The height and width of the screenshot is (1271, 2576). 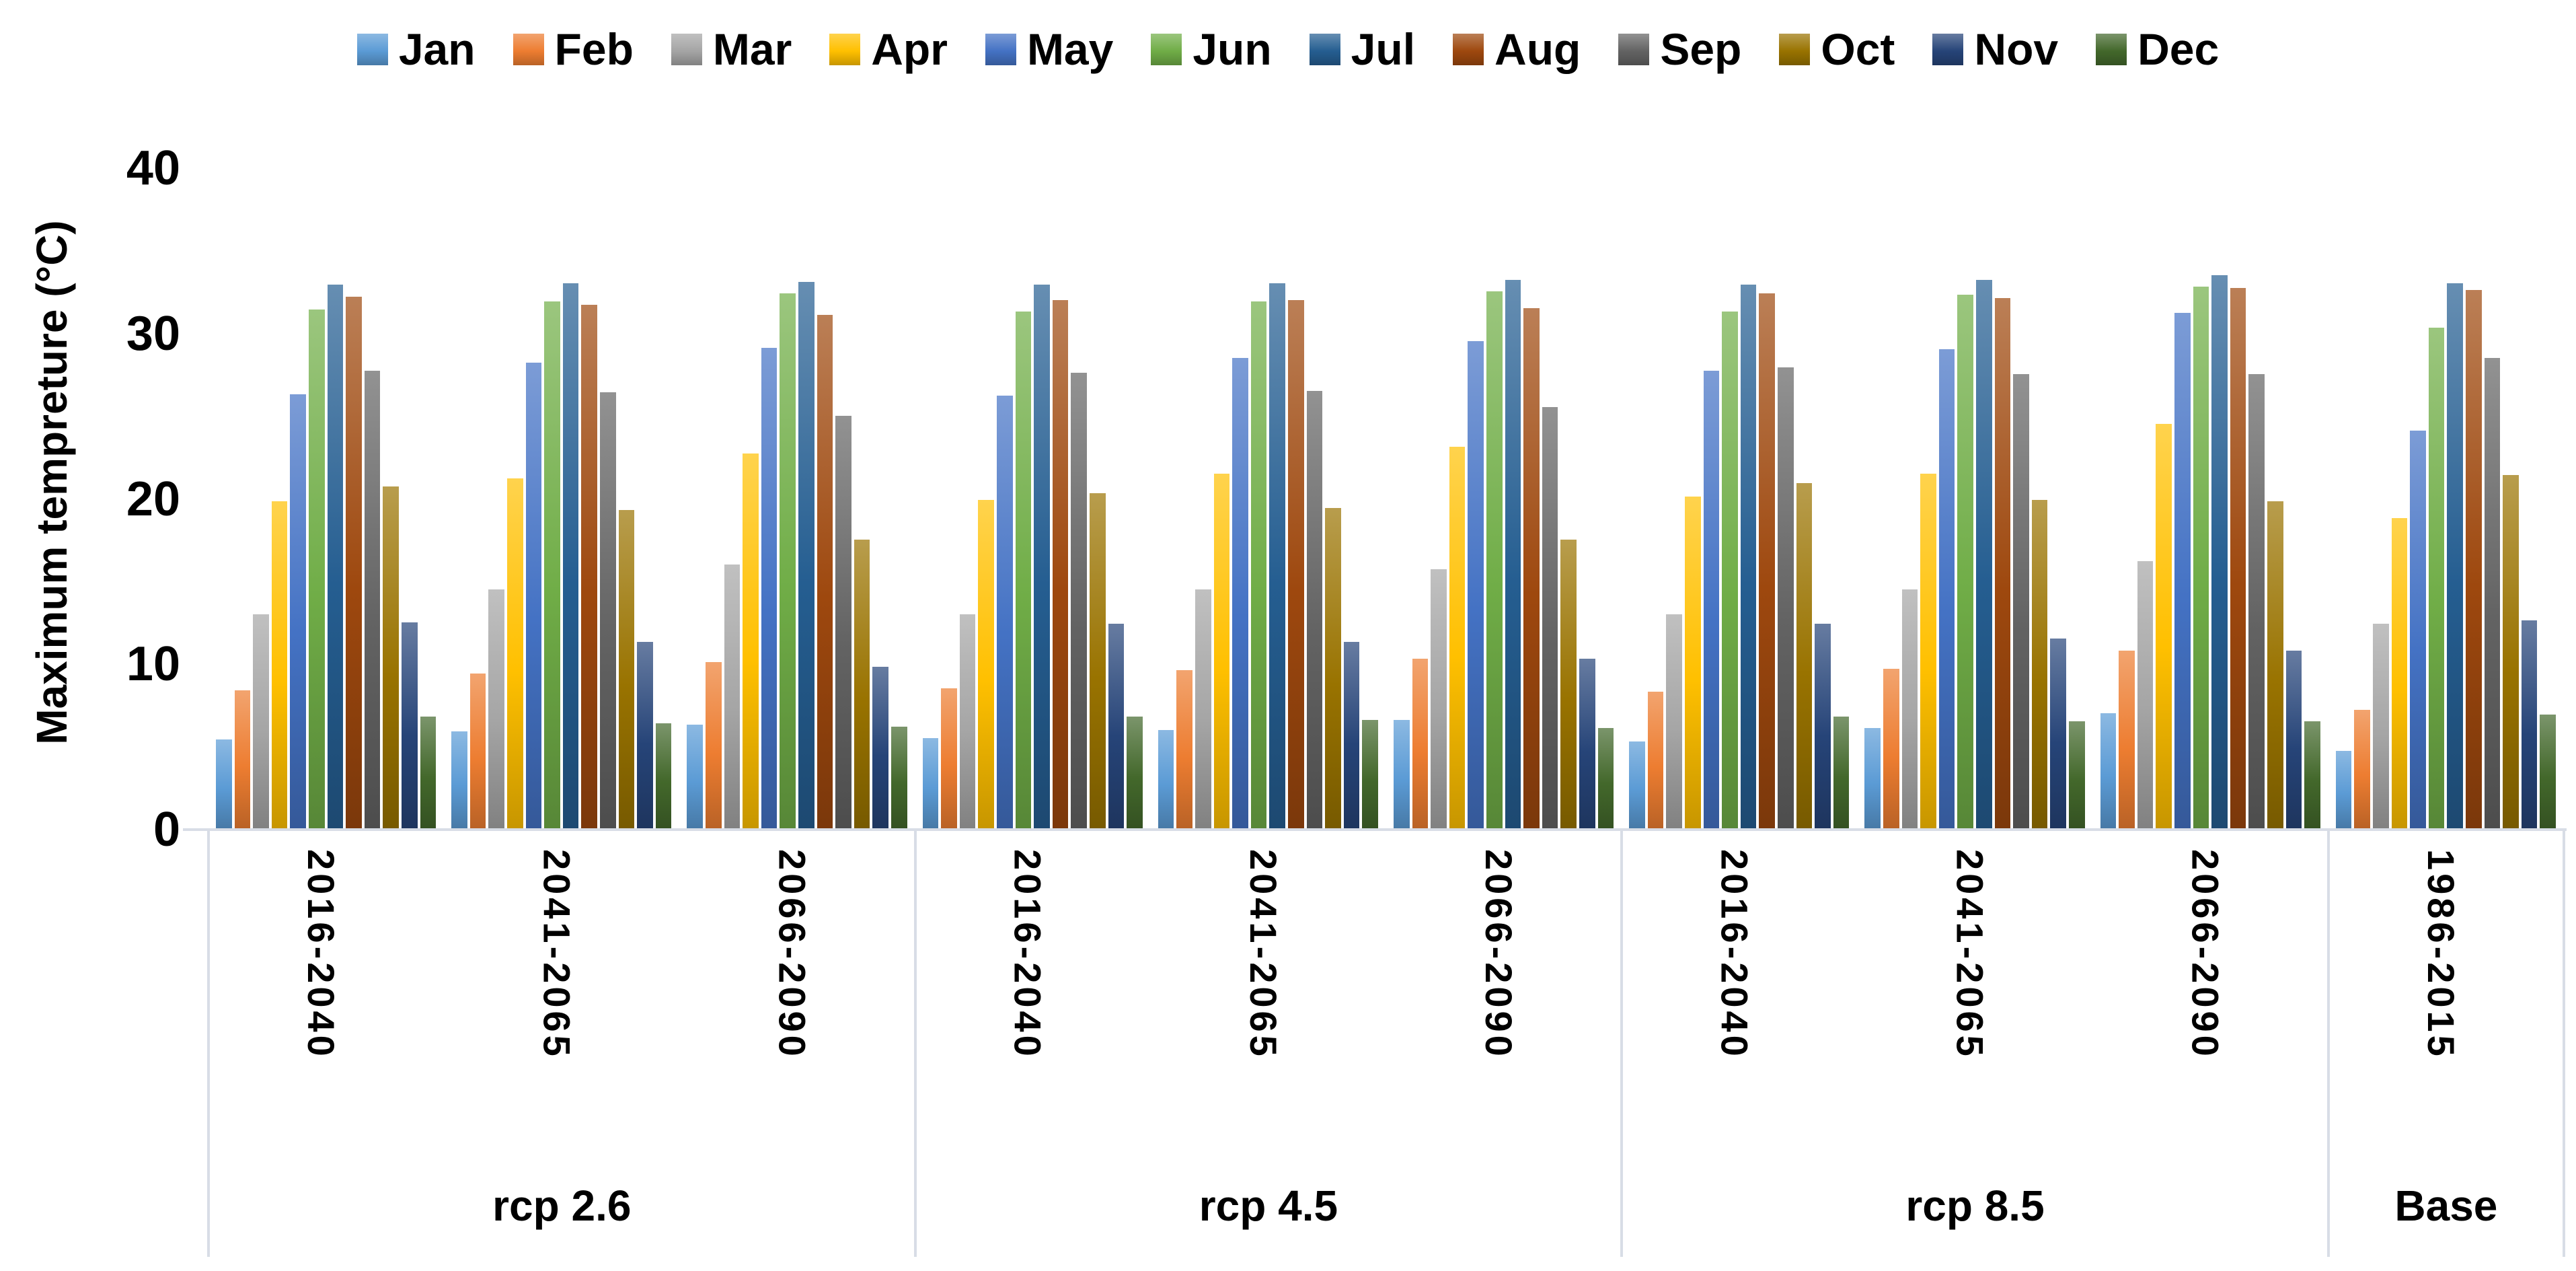 What do you see at coordinates (594, 49) in the screenshot?
I see `legend-label: Feb` at bounding box center [594, 49].